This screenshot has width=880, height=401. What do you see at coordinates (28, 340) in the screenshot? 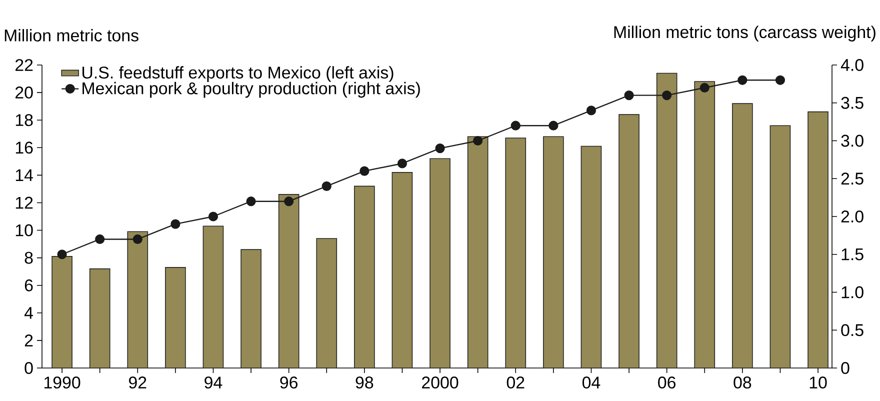
I see `y-tick-label: 2` at bounding box center [28, 340].